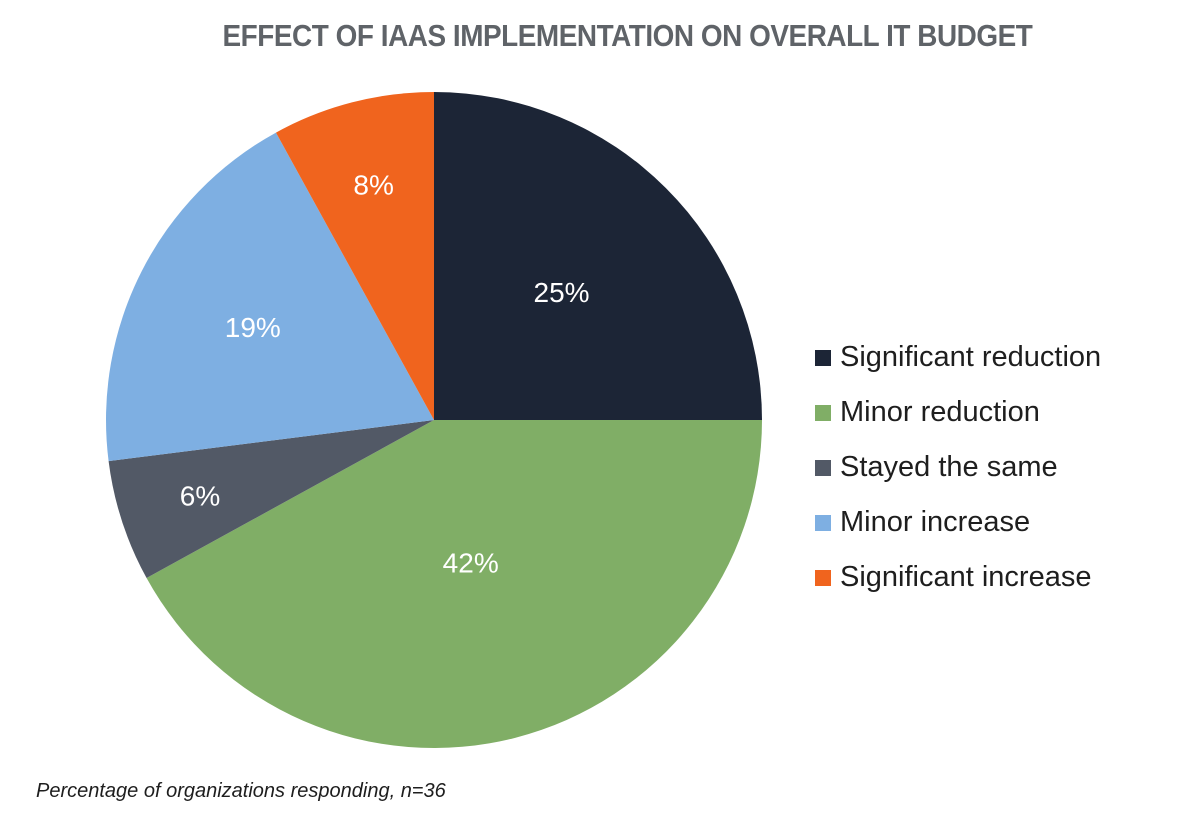 This screenshot has width=1200, height=816. I want to click on pie-slice-significant-reduction, so click(598, 256).